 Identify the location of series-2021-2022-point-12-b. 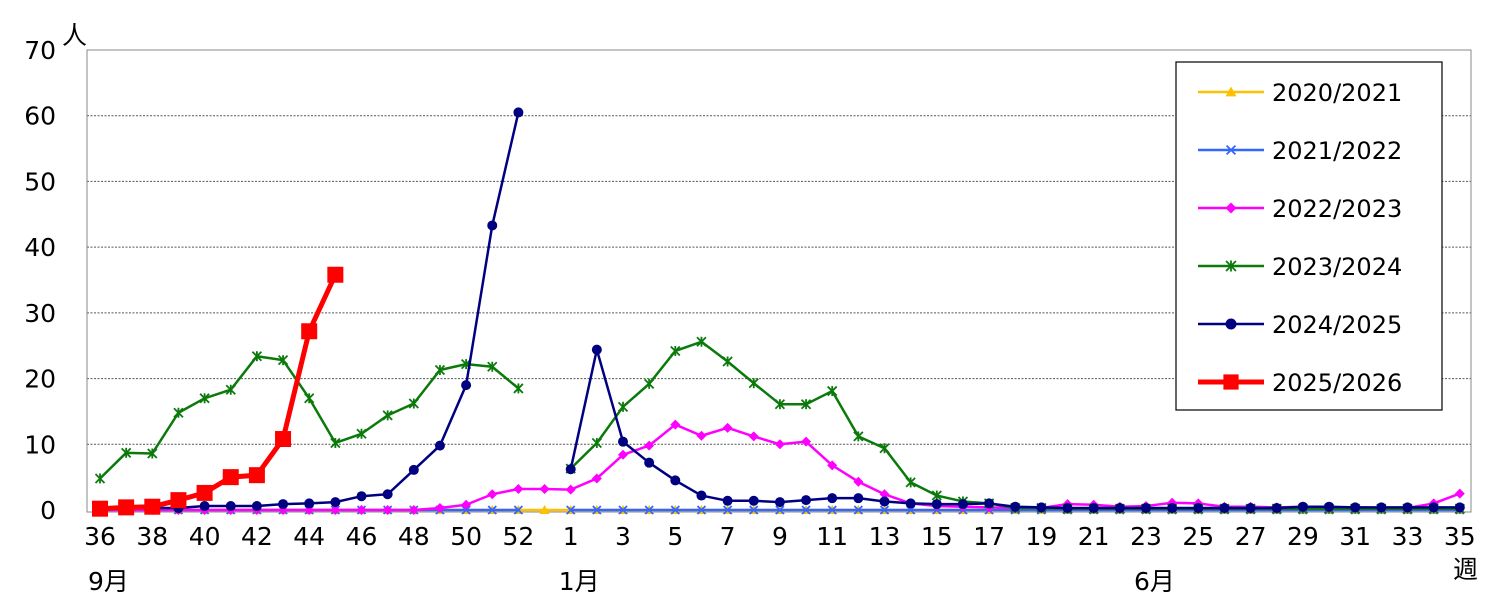
(858, 510).